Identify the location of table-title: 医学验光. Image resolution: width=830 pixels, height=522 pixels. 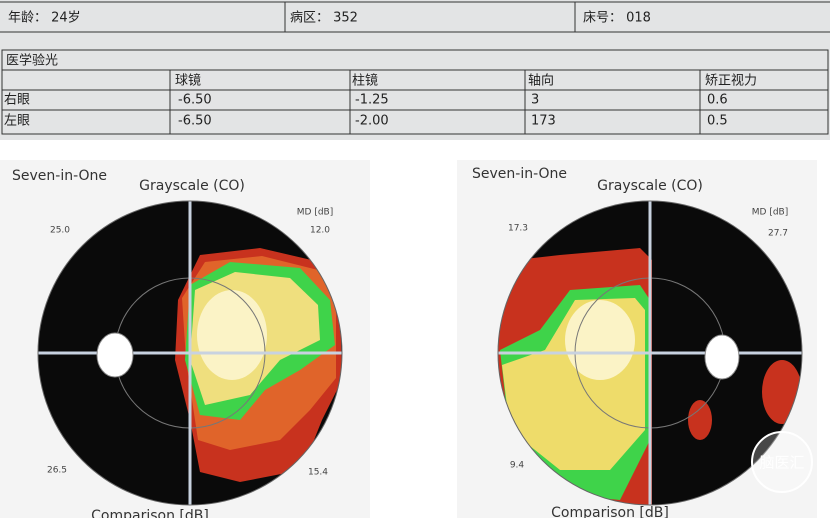
(32, 61).